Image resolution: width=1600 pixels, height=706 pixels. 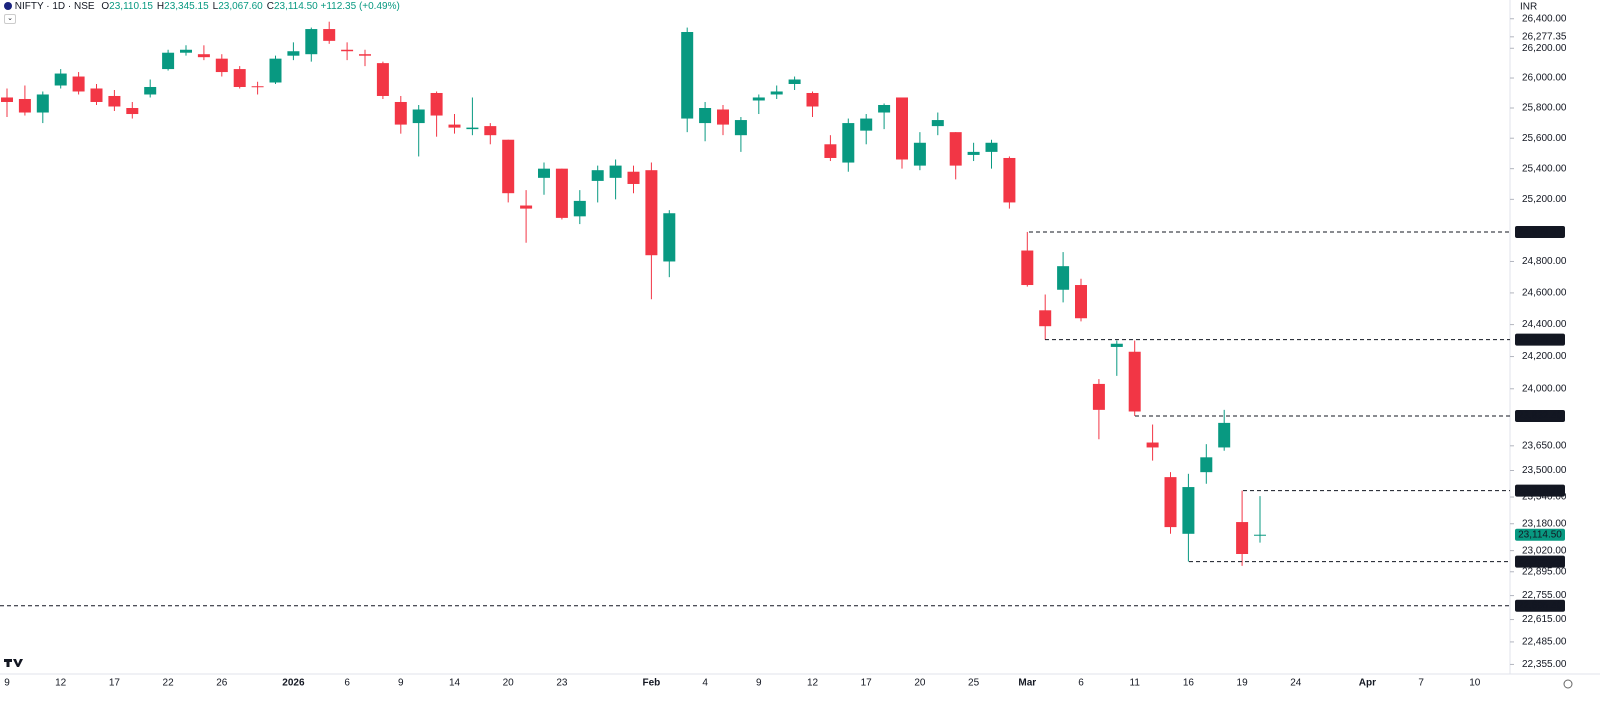 What do you see at coordinates (1544, 48) in the screenshot?
I see `y-tick-label: 26,200.00` at bounding box center [1544, 48].